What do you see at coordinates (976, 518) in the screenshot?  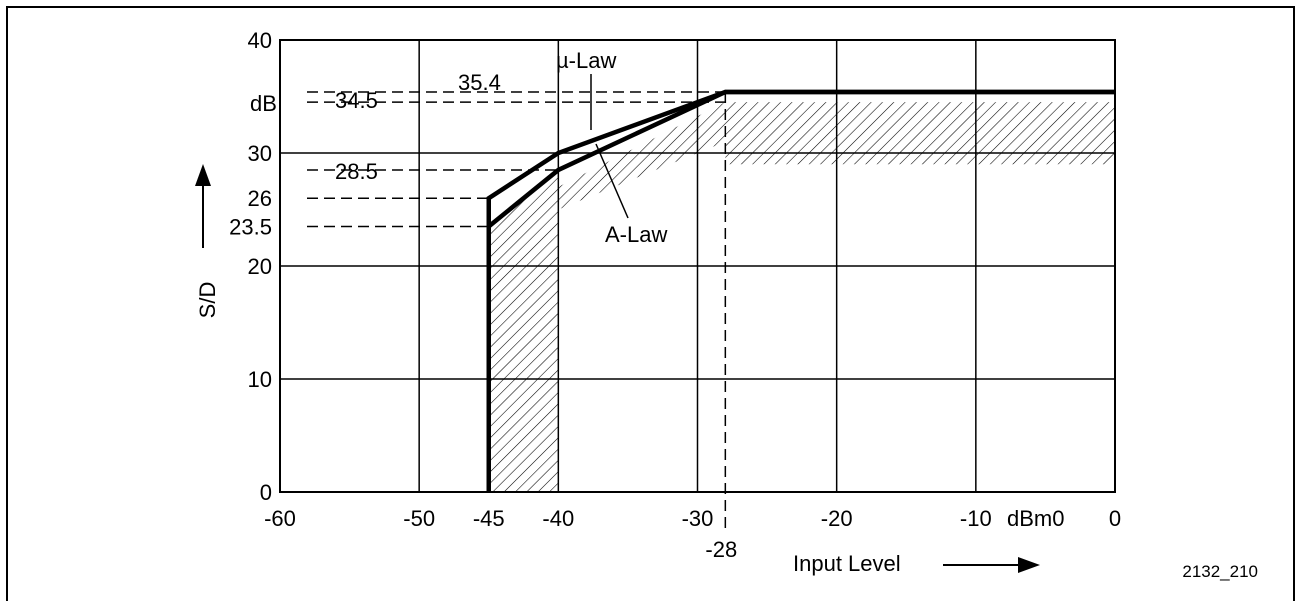 I see `x-tick-label: -10` at bounding box center [976, 518].